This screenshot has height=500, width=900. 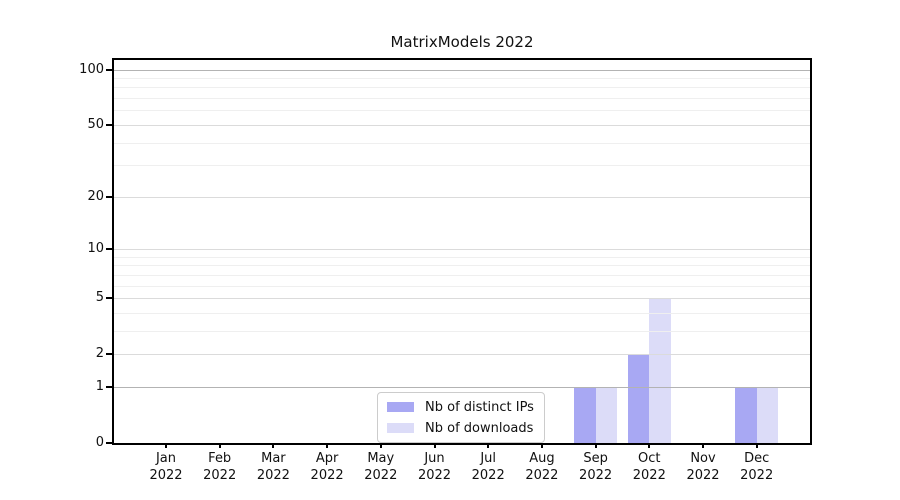 What do you see at coordinates (461, 417) in the screenshot?
I see `legend: Nb of distinct IPs Nb of downloads` at bounding box center [461, 417].